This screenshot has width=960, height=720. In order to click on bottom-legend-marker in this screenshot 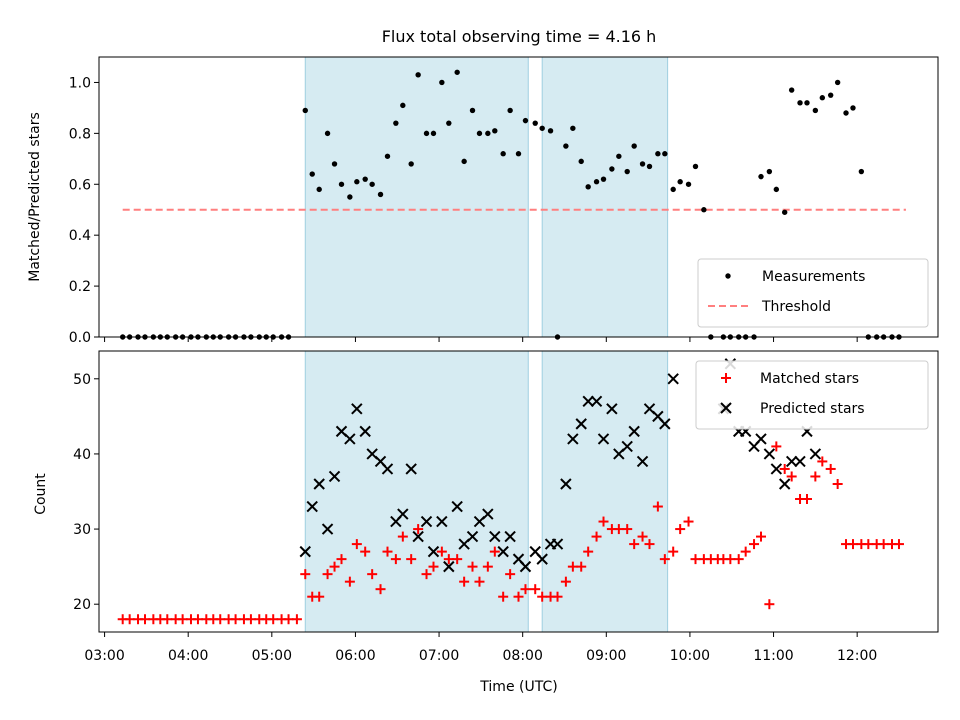, I will do `click(726, 378)`.